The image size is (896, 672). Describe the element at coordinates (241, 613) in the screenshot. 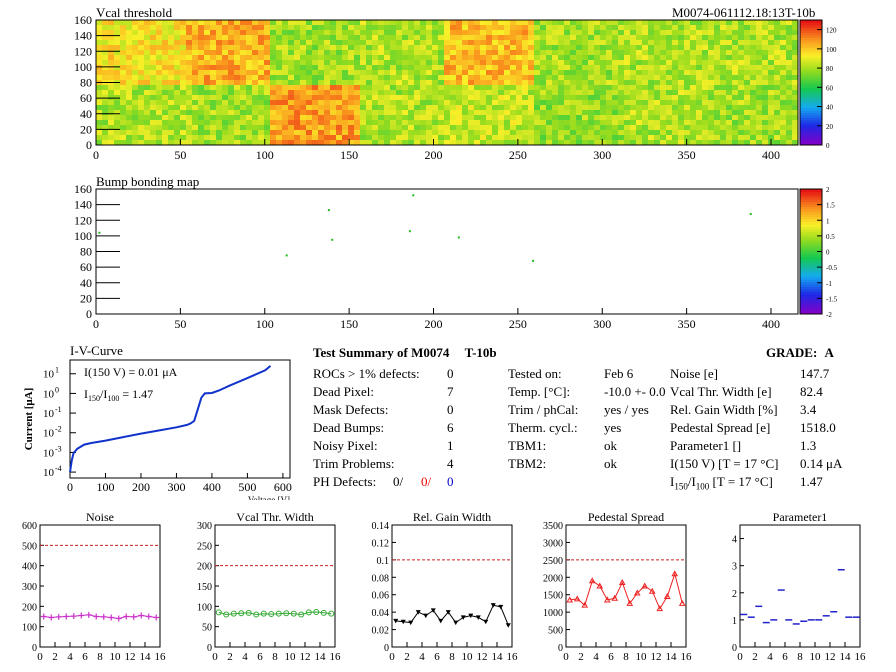

I see `vcal-width-point` at that location.